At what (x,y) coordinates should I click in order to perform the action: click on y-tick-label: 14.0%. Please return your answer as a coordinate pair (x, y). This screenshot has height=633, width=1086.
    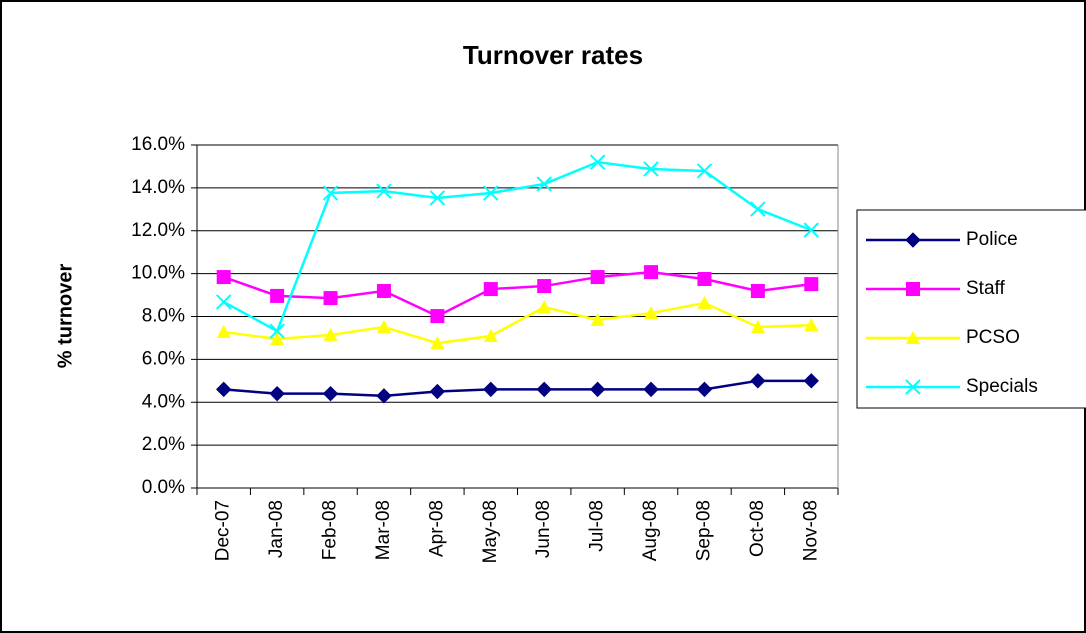
    Looking at the image, I should click on (158, 187).